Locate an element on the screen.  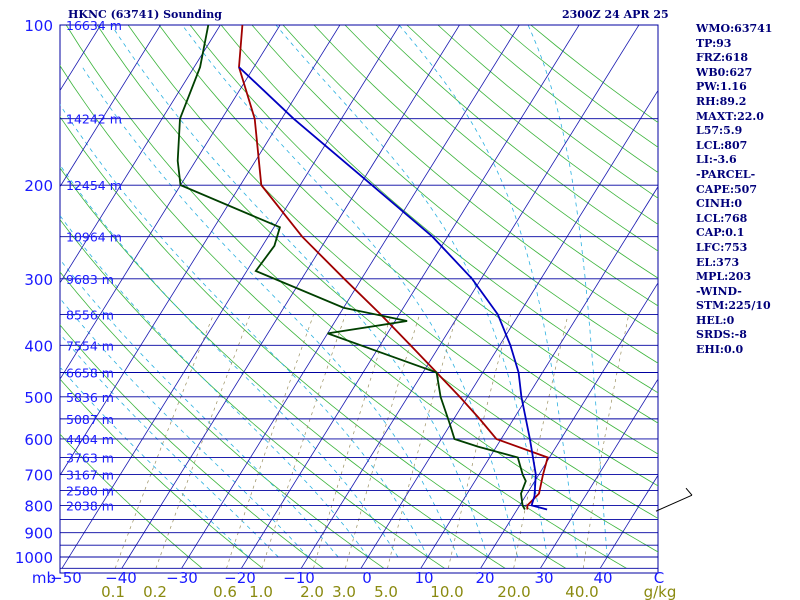
index-line: PW:1.16 is located at coordinates (721, 87).